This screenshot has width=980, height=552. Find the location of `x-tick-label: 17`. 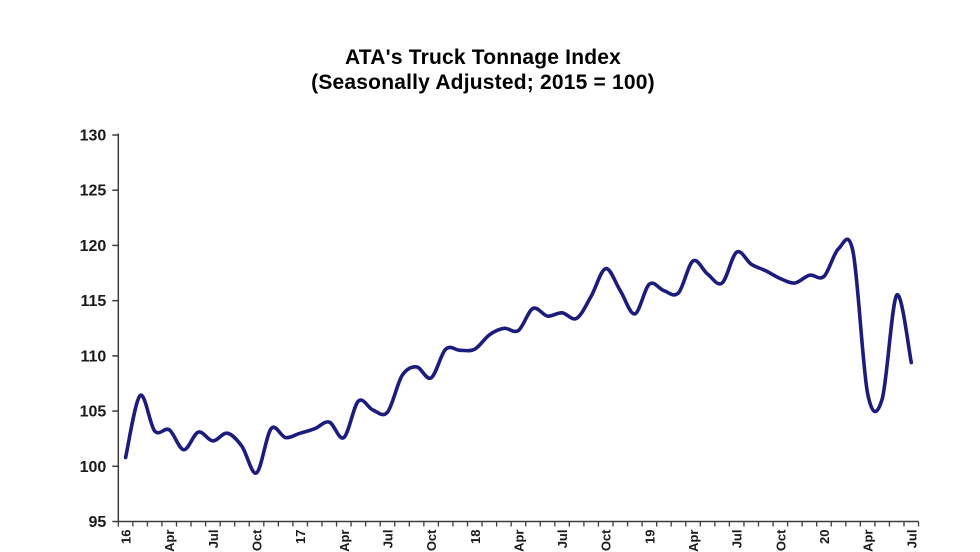

x-tick-label: 17 is located at coordinates (300, 537).